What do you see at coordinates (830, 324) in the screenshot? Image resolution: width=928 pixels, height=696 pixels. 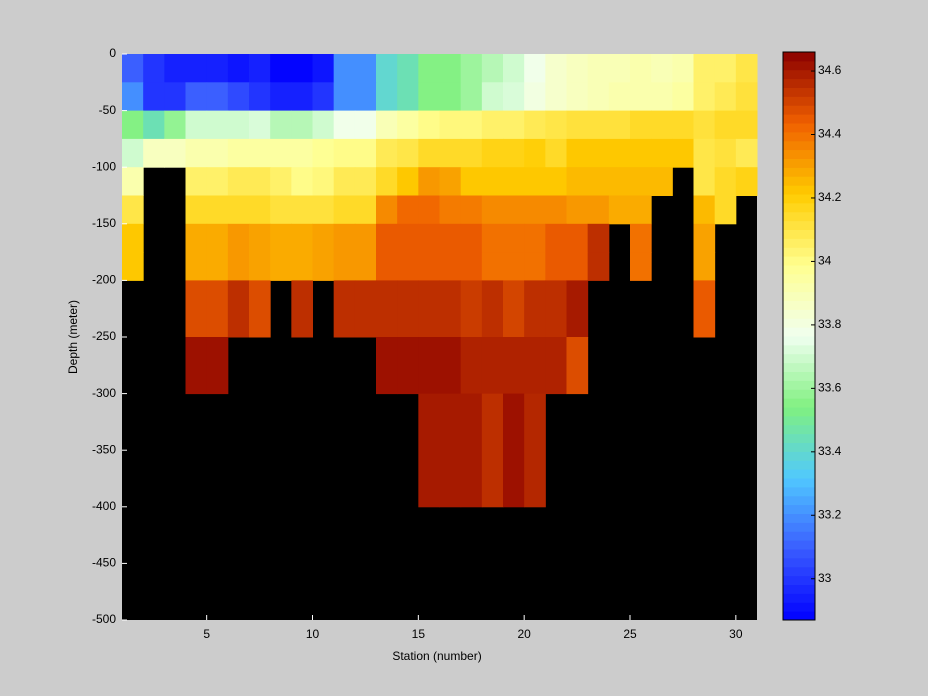 I see `colorbar-tick-label: 33.8` at bounding box center [830, 324].